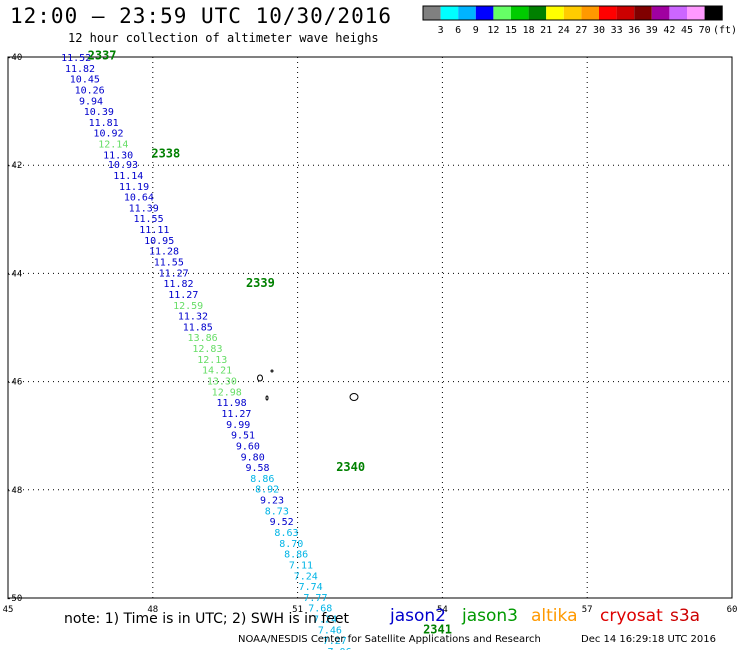 Image resolution: width=740 pixels, height=650 pixels. I want to click on swh-label: 10.26, so click(90, 90).